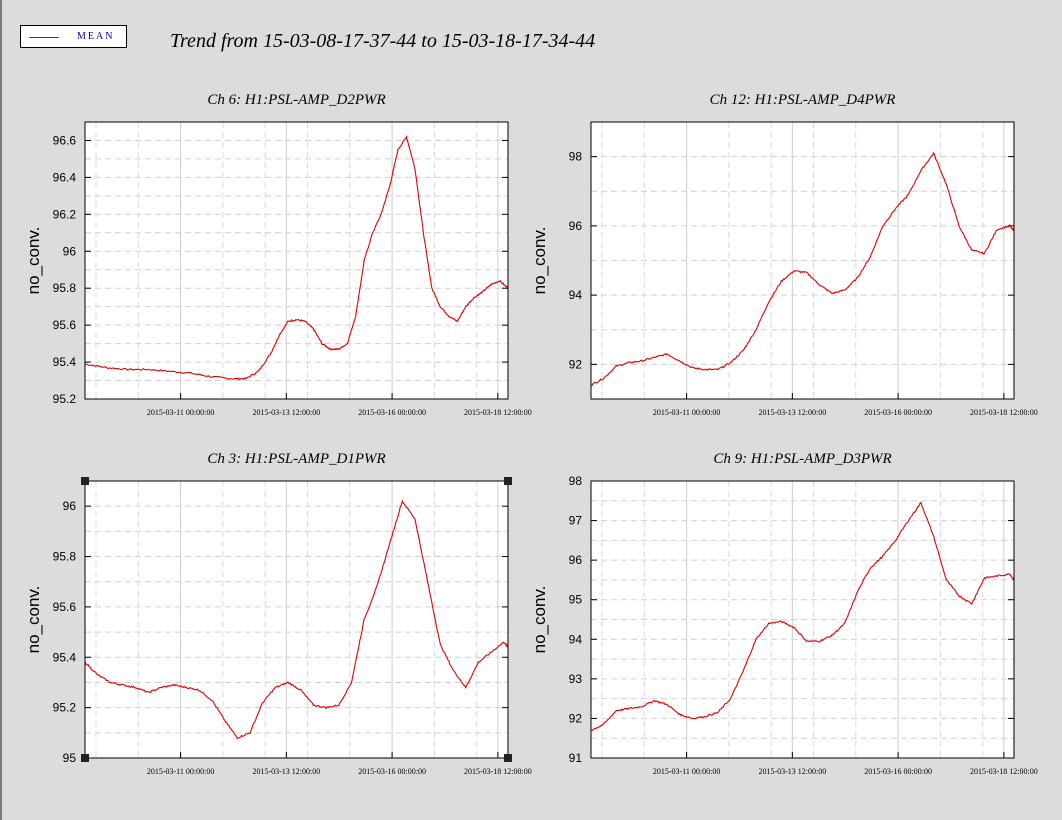  I want to click on y-tick-label: 96.2, so click(65, 214).